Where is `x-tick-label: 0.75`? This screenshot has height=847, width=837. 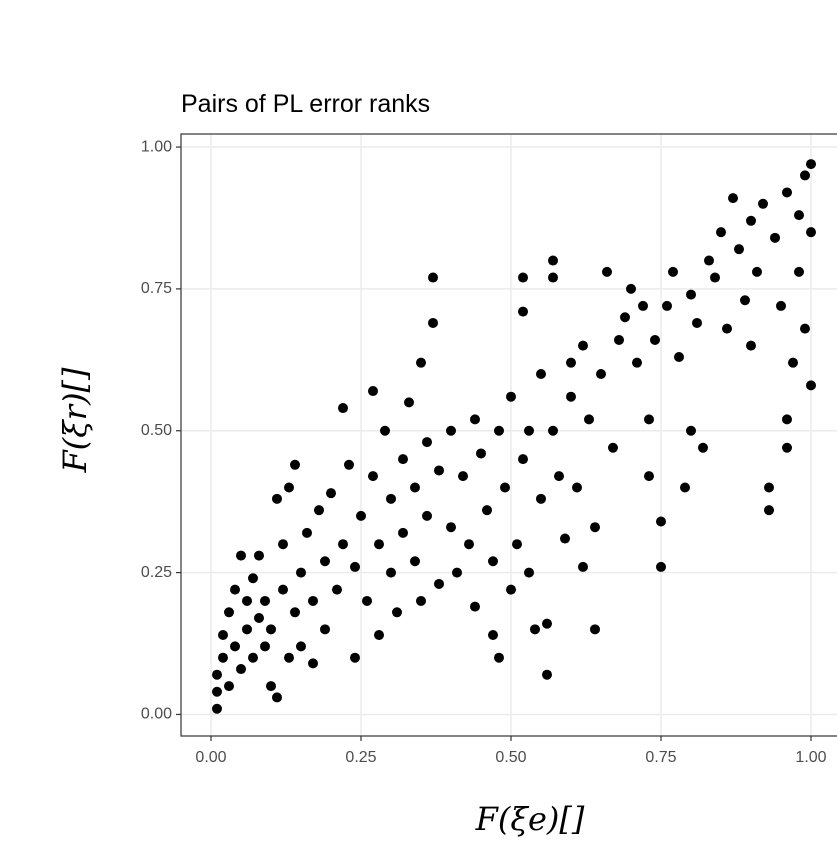 x-tick-label: 0.75 is located at coordinates (660, 757).